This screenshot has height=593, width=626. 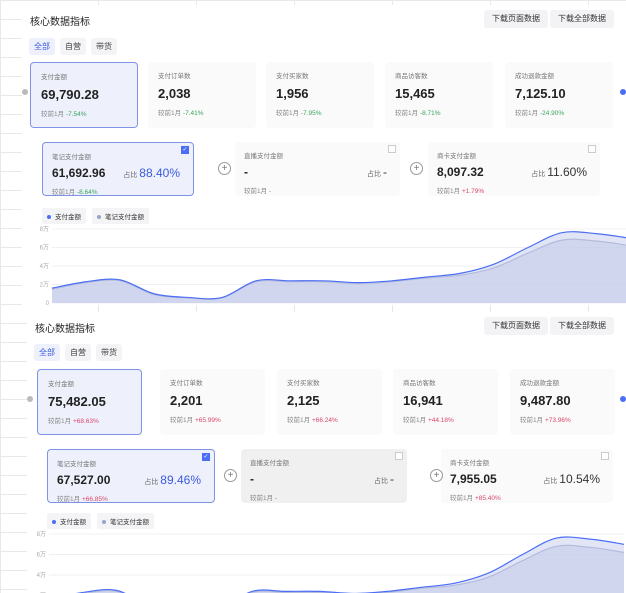 I want to click on series-line, so click(x=338, y=265).